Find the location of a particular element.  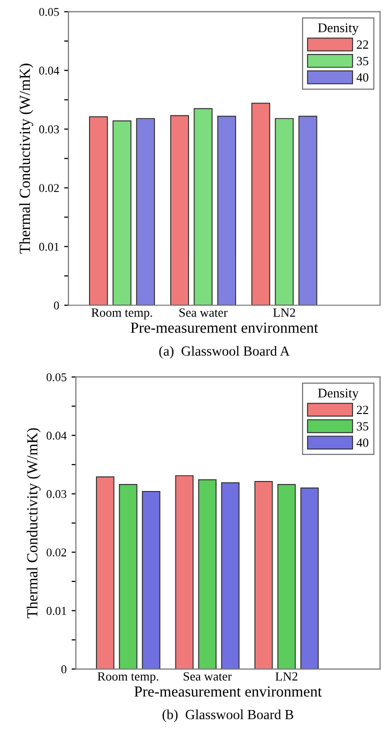

text: (a) Glasswool Board A is located at coordinates (224, 352).